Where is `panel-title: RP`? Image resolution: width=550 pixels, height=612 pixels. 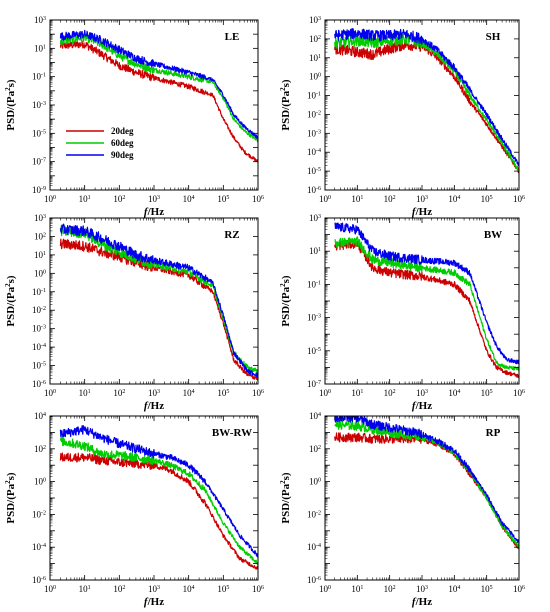 panel-title: RP is located at coordinates (493, 433).